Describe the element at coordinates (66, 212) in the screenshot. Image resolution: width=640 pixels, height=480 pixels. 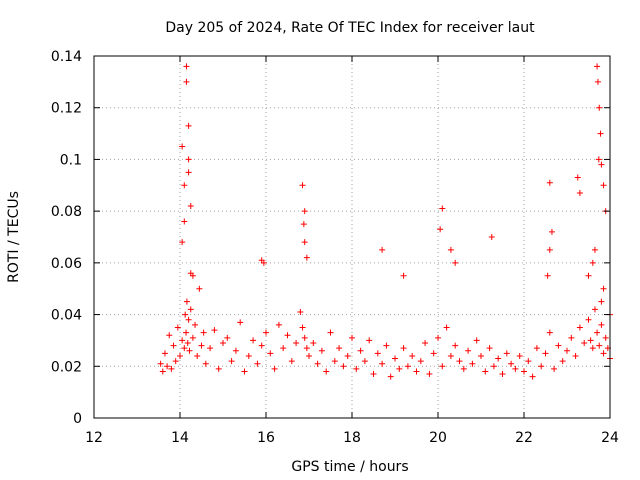
I see `y-tick-label: 0.08` at that location.